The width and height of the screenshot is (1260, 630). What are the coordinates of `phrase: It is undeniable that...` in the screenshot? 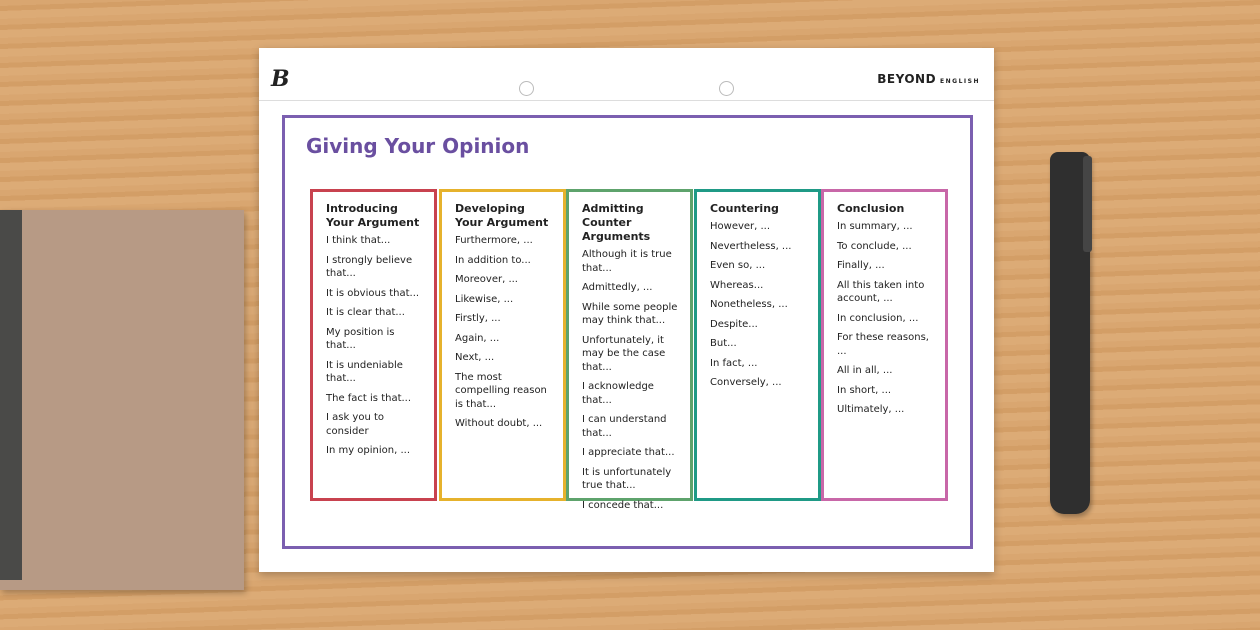 It's located at (364, 372).